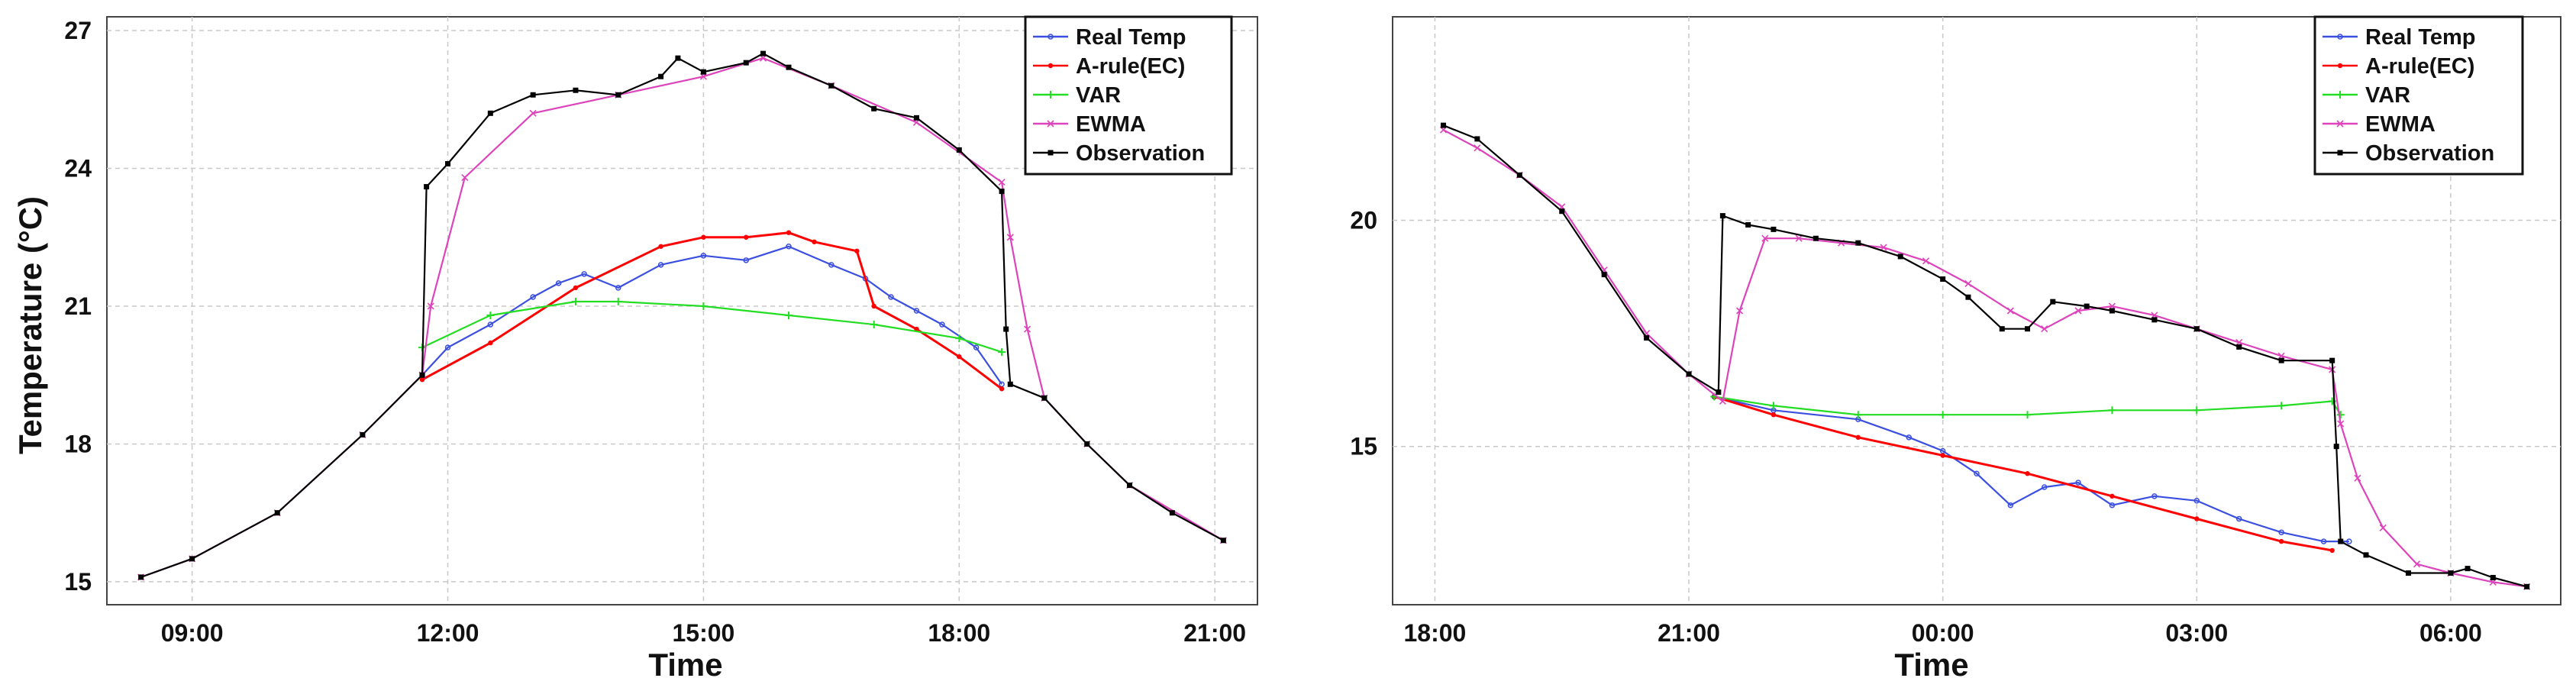 The height and width of the screenshot is (691, 2576). I want to click on series-a-rule-ec, so click(712, 311).